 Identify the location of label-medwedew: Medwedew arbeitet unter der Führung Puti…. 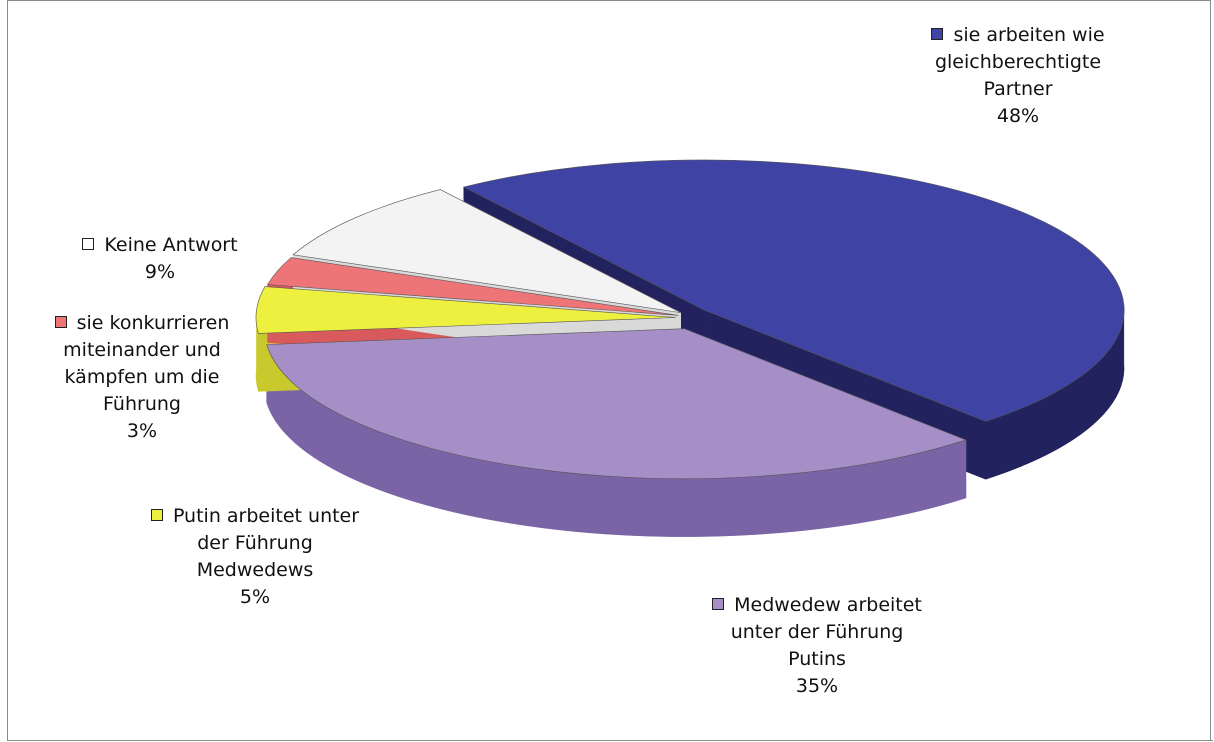
(817, 646).